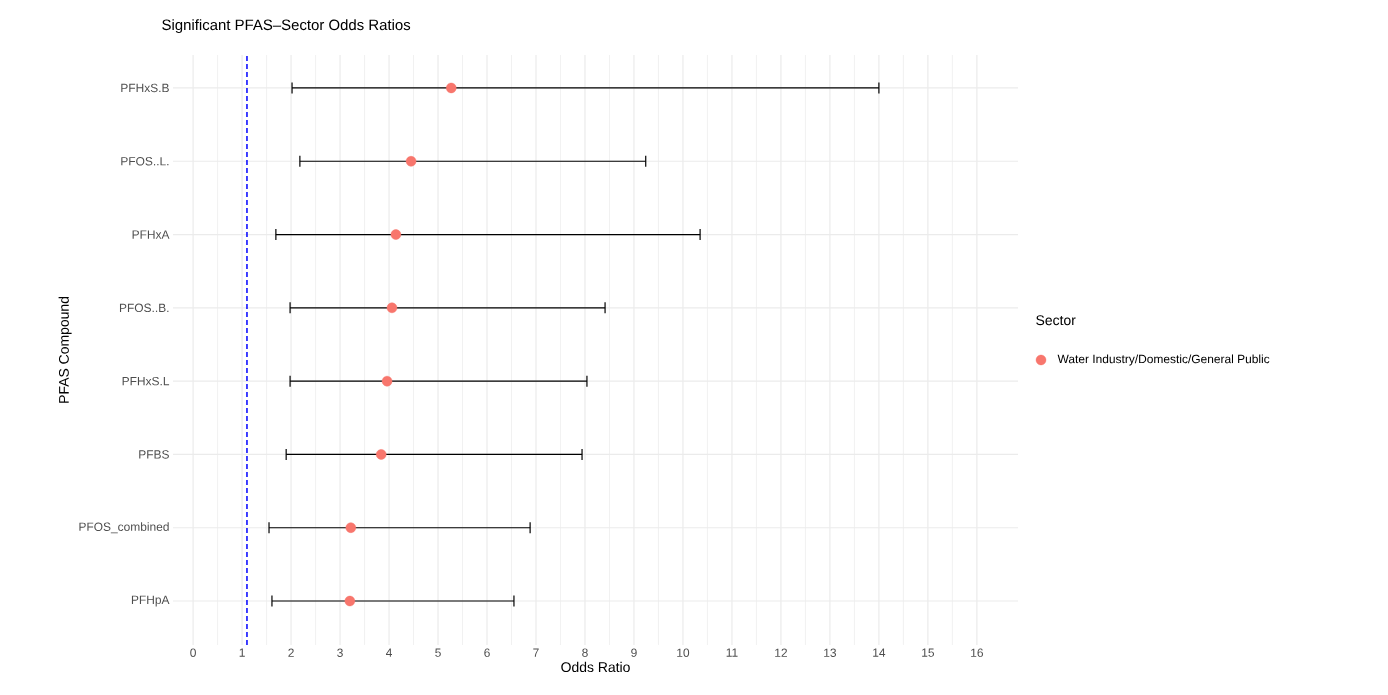 This screenshot has height=695, width=1388. What do you see at coordinates (124, 528) in the screenshot?
I see `y-tick-label: PFOS_combined` at bounding box center [124, 528].